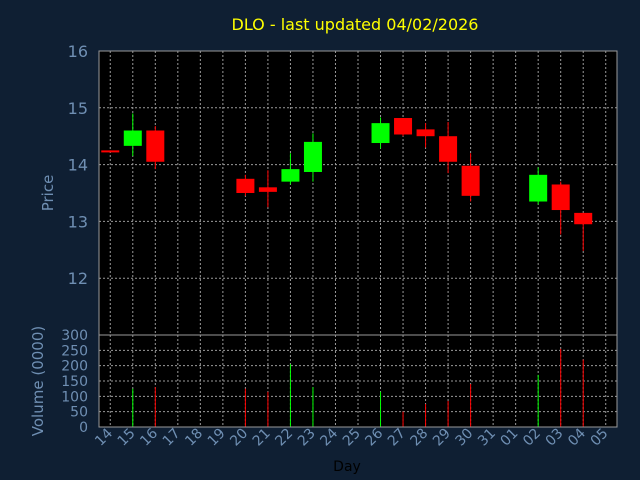 The height and width of the screenshot is (480, 640). What do you see at coordinates (307, 438) in the screenshot?
I see `x-tick-label: 23` at bounding box center [307, 438].